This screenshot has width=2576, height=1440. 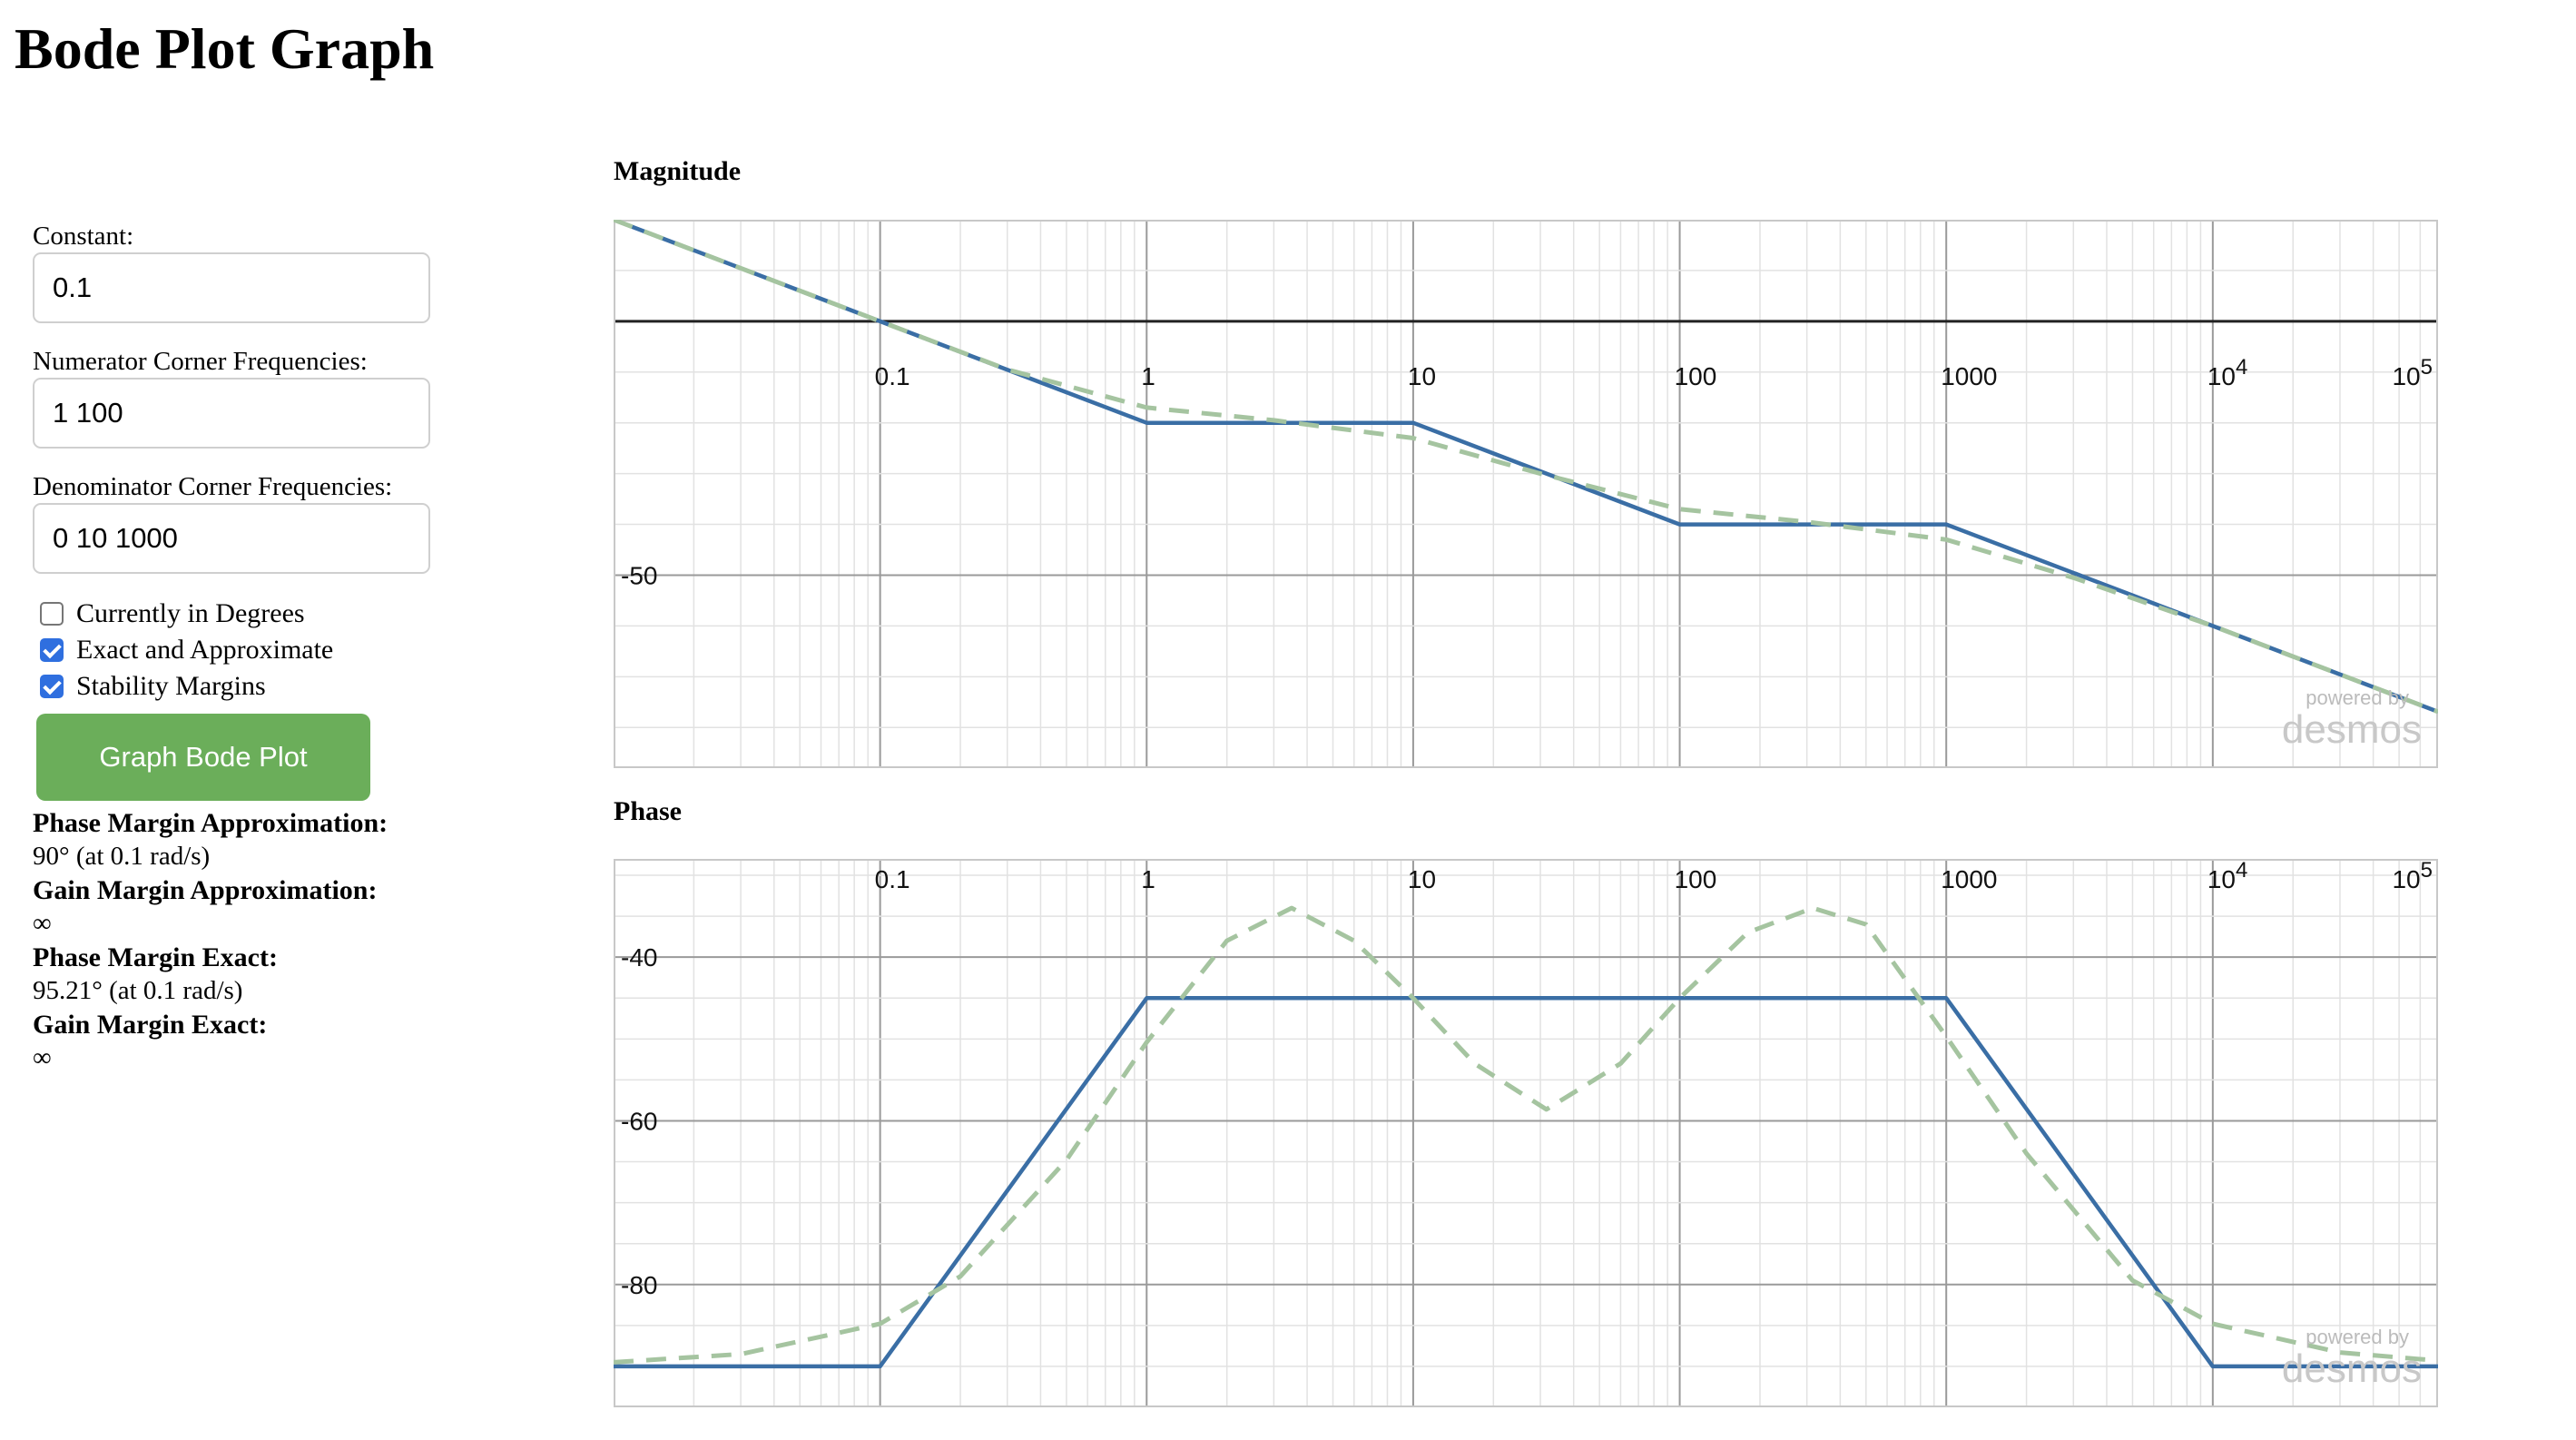 What do you see at coordinates (42, 924) in the screenshot?
I see `gain-margin-approx-value: ∞` at bounding box center [42, 924].